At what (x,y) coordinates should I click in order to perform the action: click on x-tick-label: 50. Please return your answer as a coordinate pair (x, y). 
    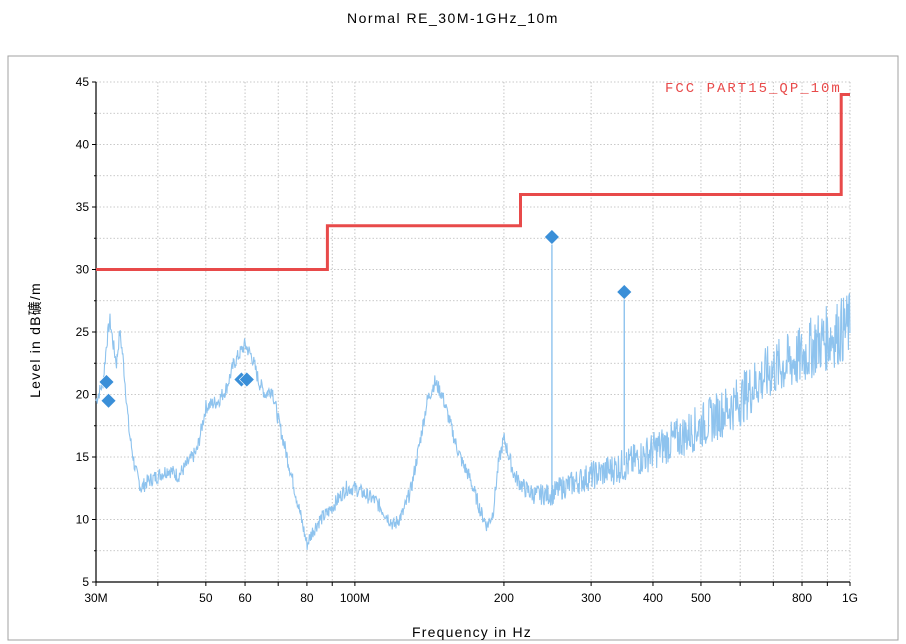
    Looking at the image, I should click on (206, 598).